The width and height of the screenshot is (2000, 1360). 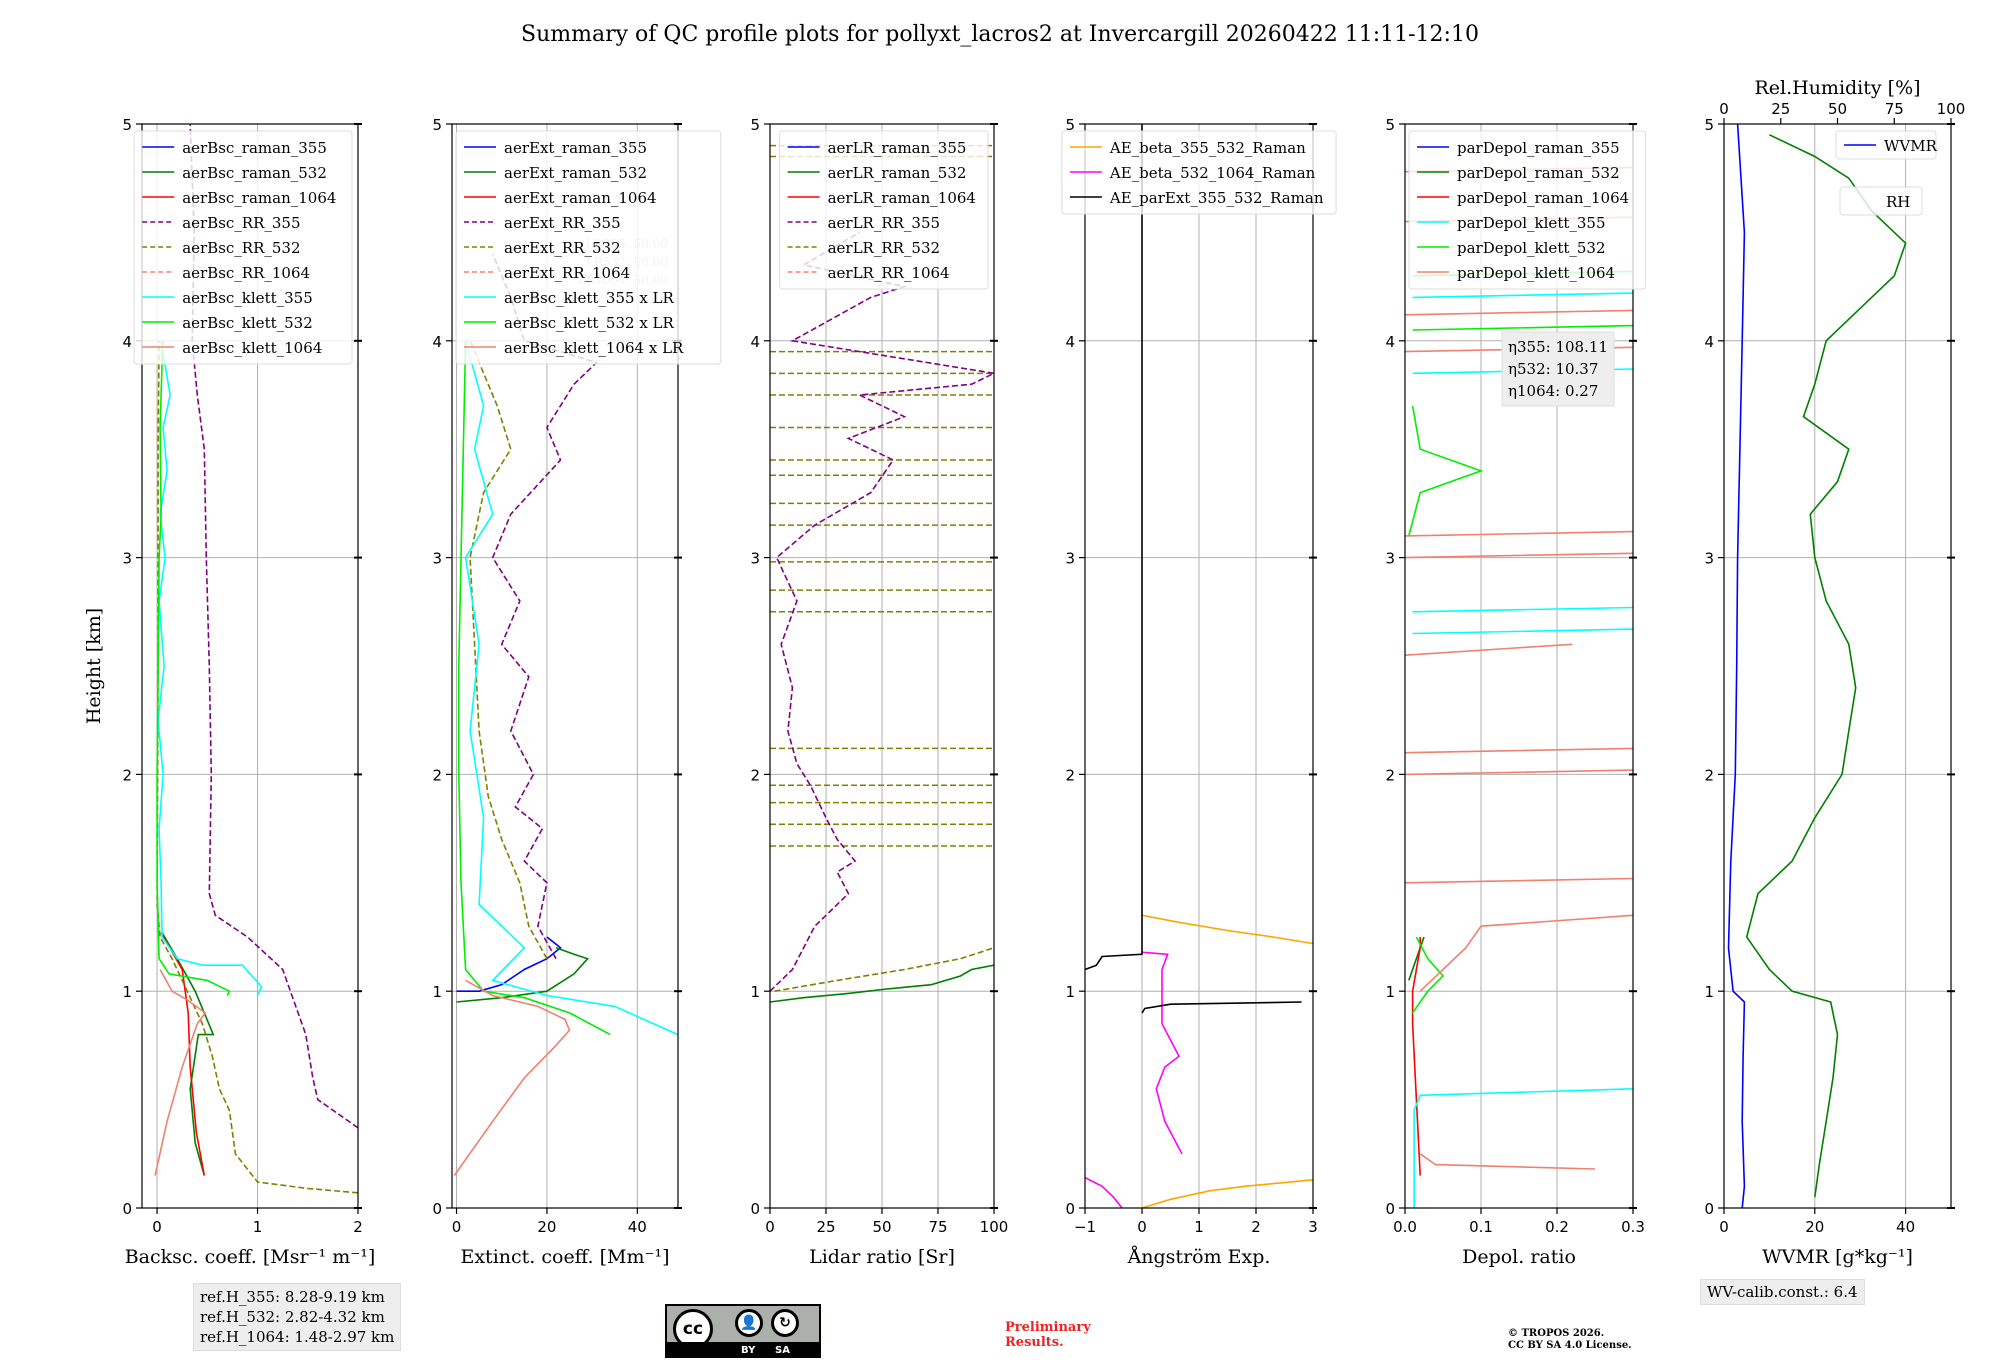 I want to click on x-tick-label: 0.0, so click(x=1405, y=1227).